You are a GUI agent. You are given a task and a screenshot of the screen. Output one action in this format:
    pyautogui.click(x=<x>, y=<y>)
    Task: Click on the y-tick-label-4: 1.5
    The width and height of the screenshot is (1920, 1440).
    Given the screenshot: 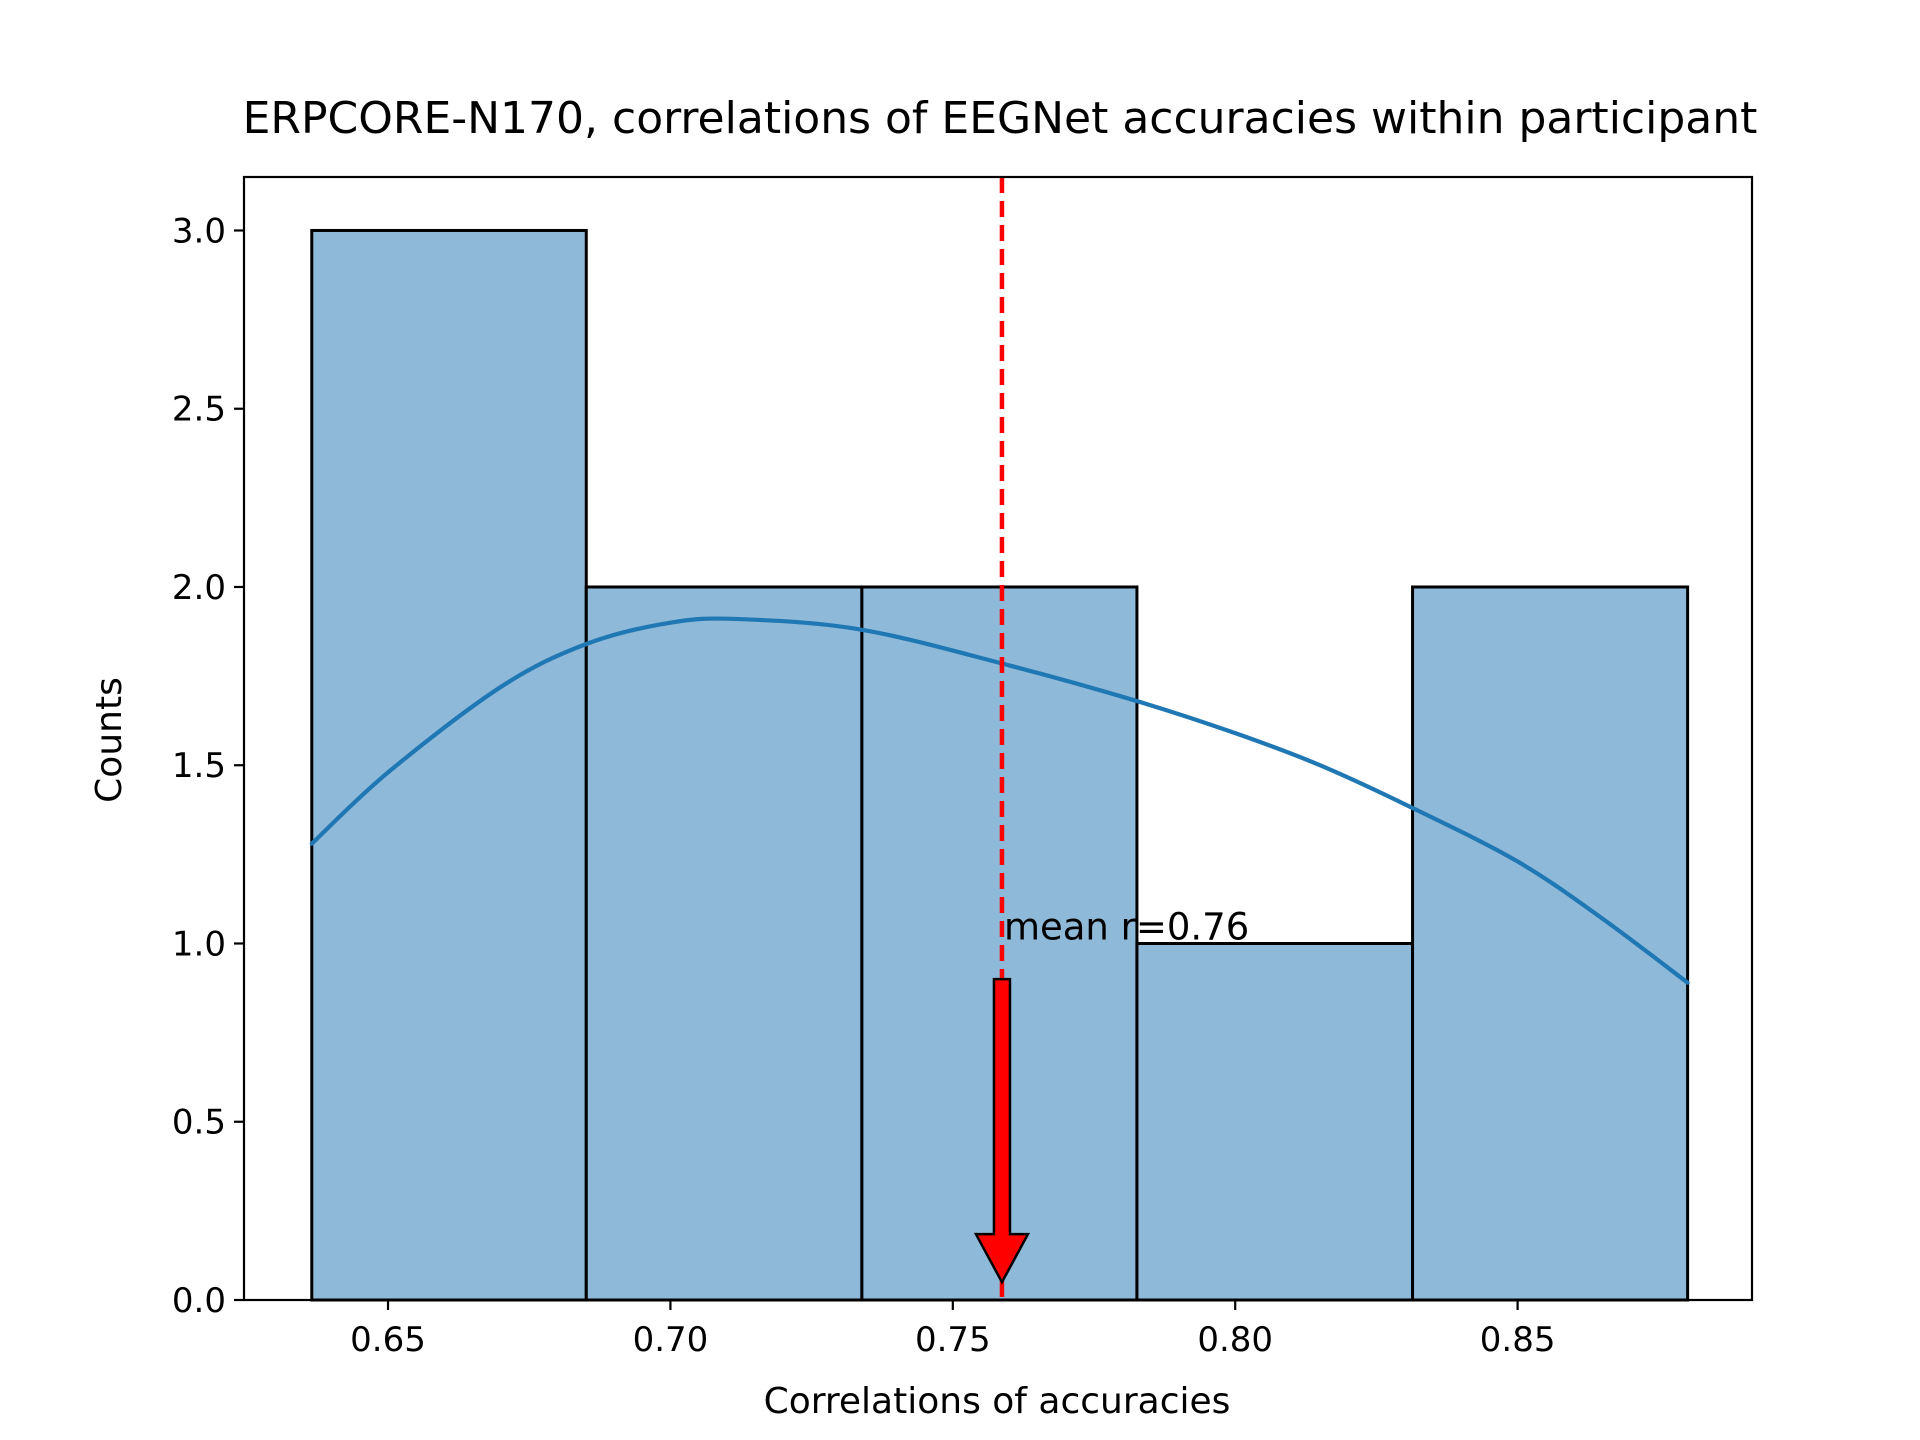 What is the action you would take?
    pyautogui.click(x=199, y=766)
    